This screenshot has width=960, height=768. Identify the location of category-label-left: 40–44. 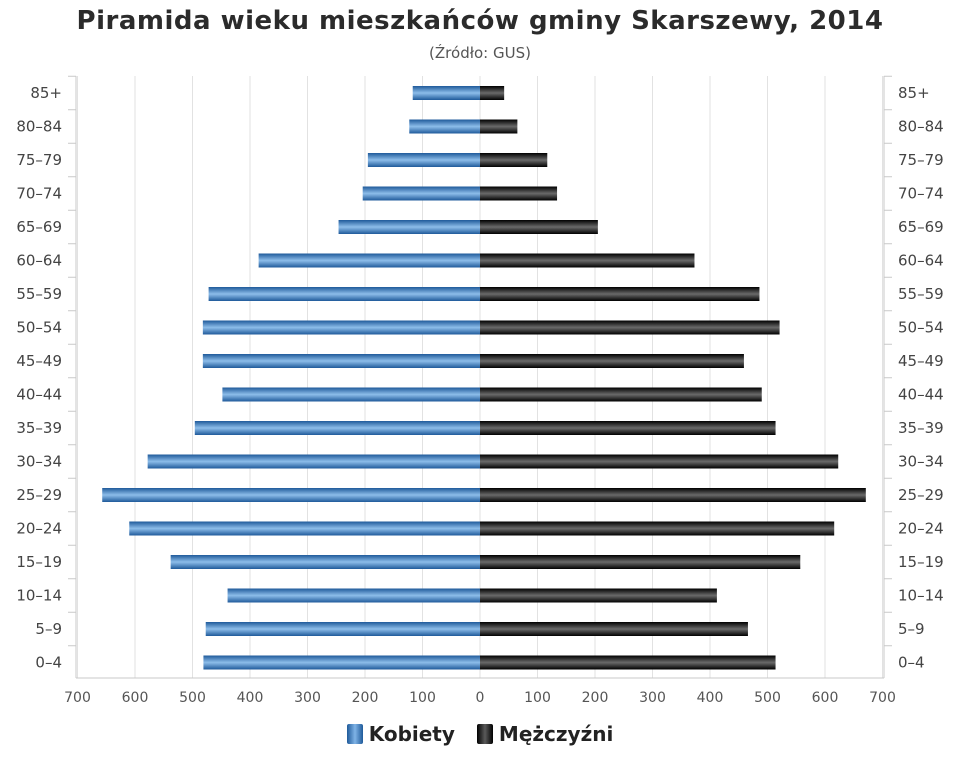
(39, 395).